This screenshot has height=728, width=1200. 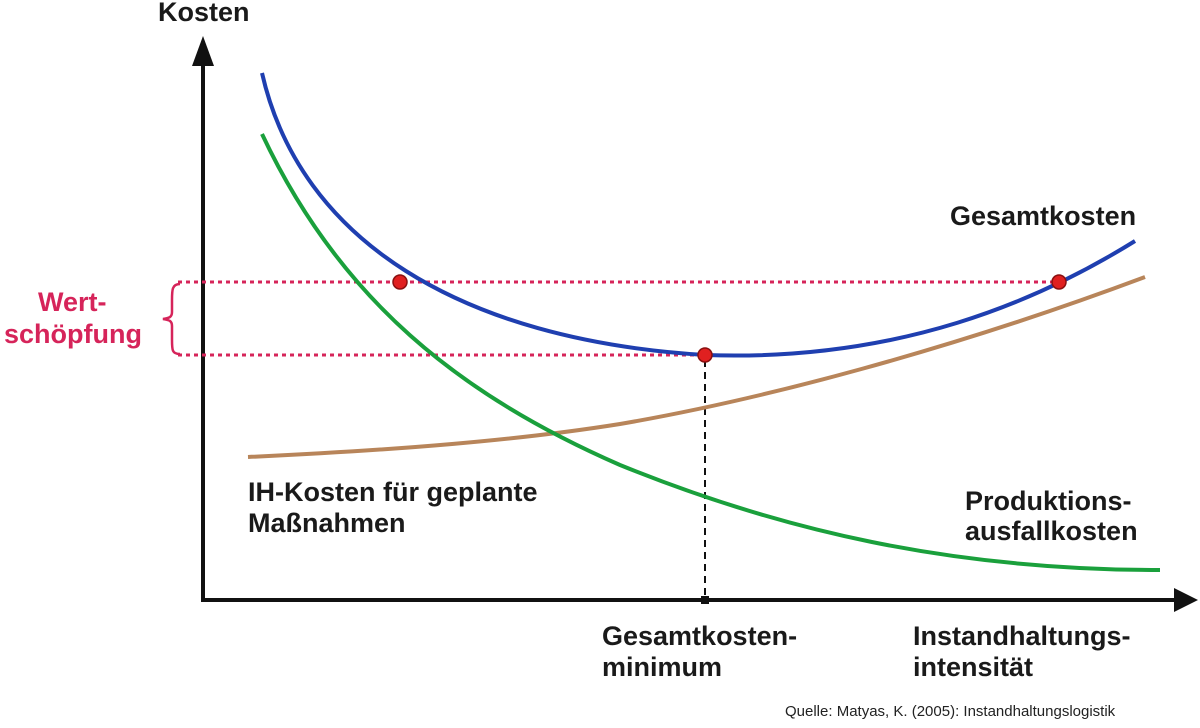 I want to click on maintenance-cost-label-line1: IH-Kosten für geplante, so click(x=393, y=492).